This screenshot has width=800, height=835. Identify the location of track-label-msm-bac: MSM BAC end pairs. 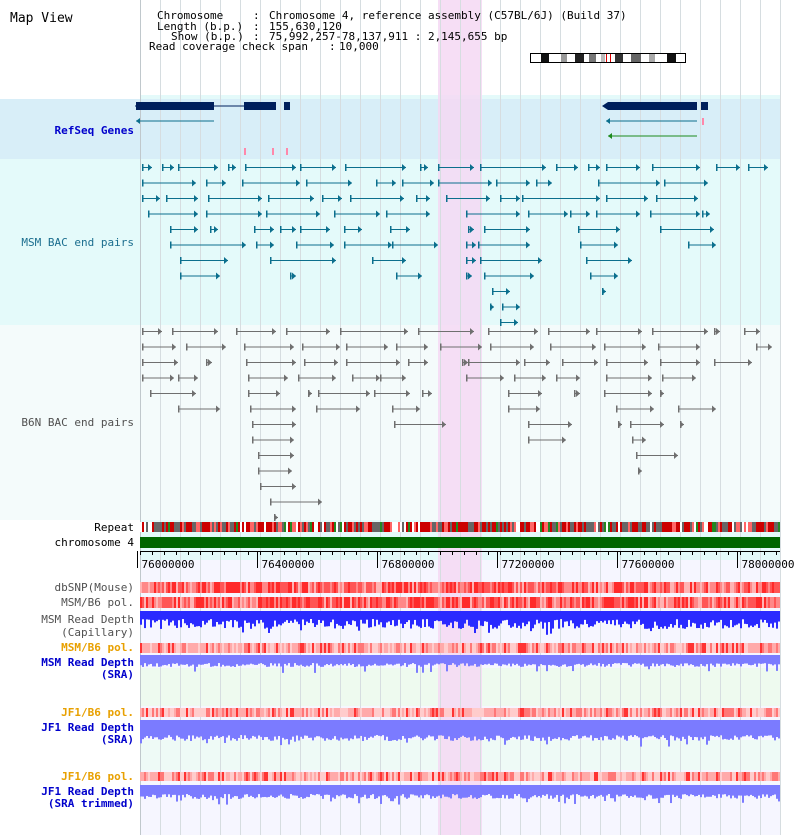
(77, 242).